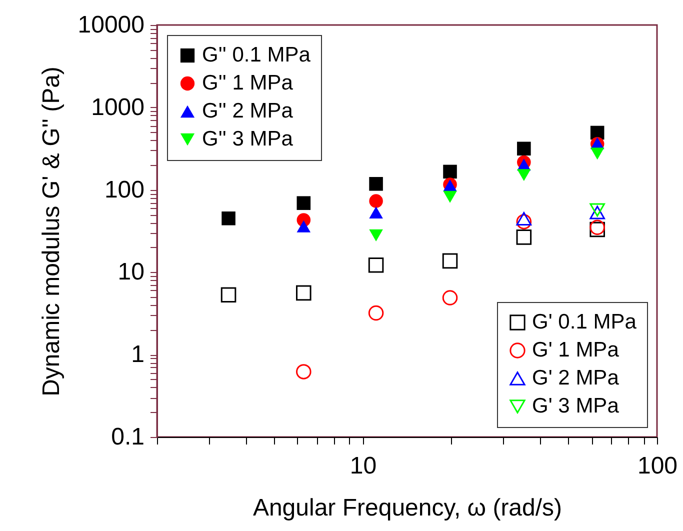 The width and height of the screenshot is (683, 531). What do you see at coordinates (124, 190) in the screenshot?
I see `y-tick-label: 100` at bounding box center [124, 190].